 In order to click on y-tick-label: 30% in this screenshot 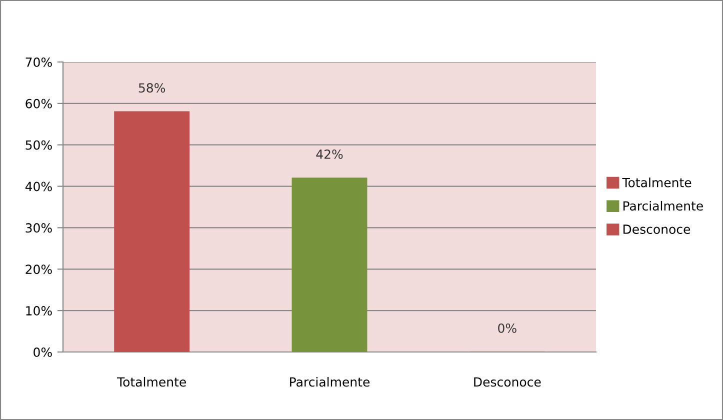, I will do `click(39, 228)`.